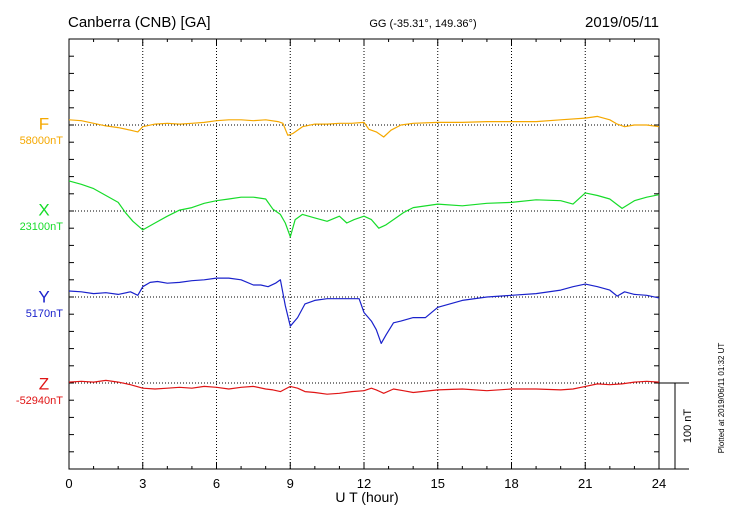 This screenshot has height=520, width=730. Describe the element at coordinates (364, 126) in the screenshot. I see `series-line-f` at that location.